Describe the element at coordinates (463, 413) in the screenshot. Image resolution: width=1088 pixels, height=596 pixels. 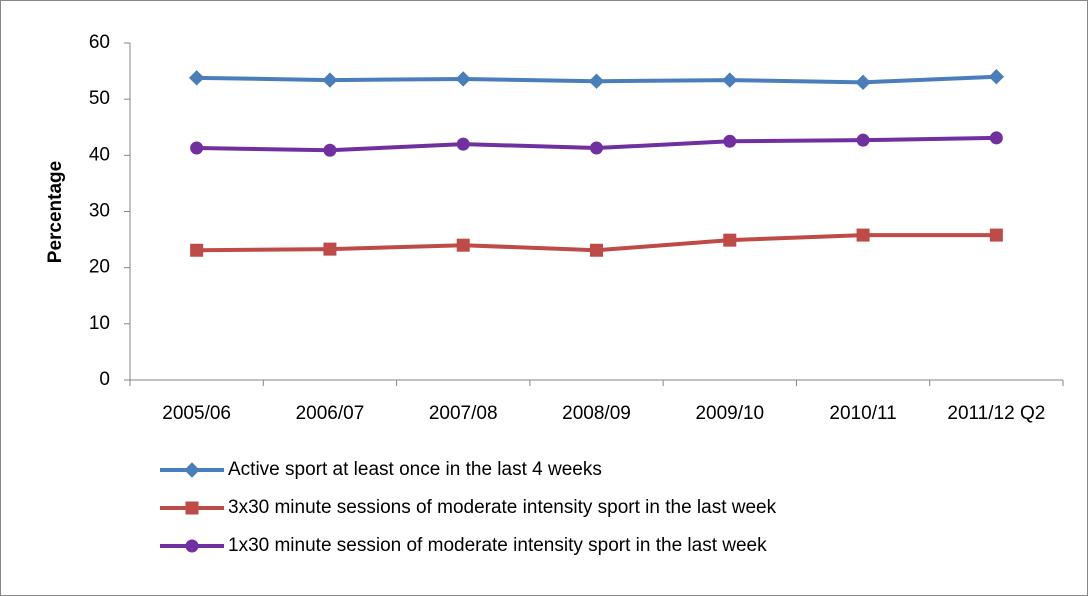
I see `x-tick-label: 2007/08` at that location.